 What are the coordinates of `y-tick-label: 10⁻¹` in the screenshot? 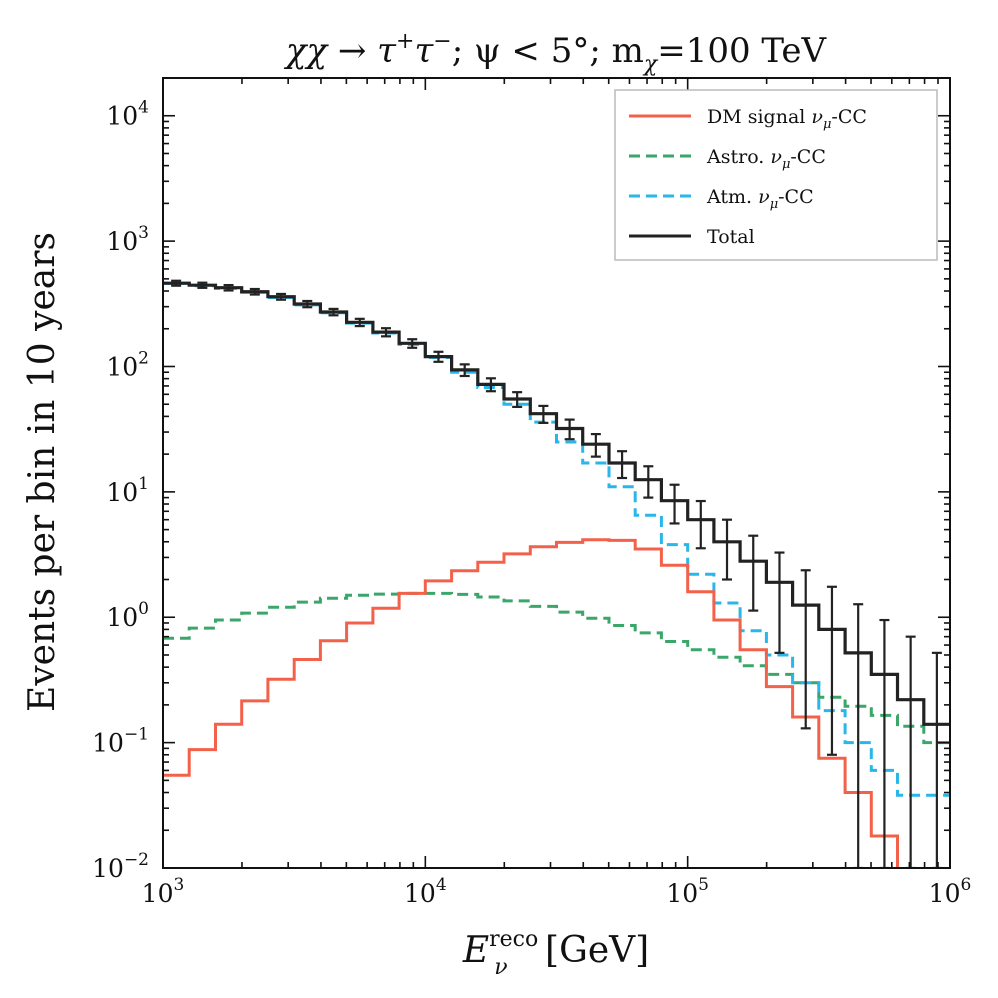 It's located at (120, 741).